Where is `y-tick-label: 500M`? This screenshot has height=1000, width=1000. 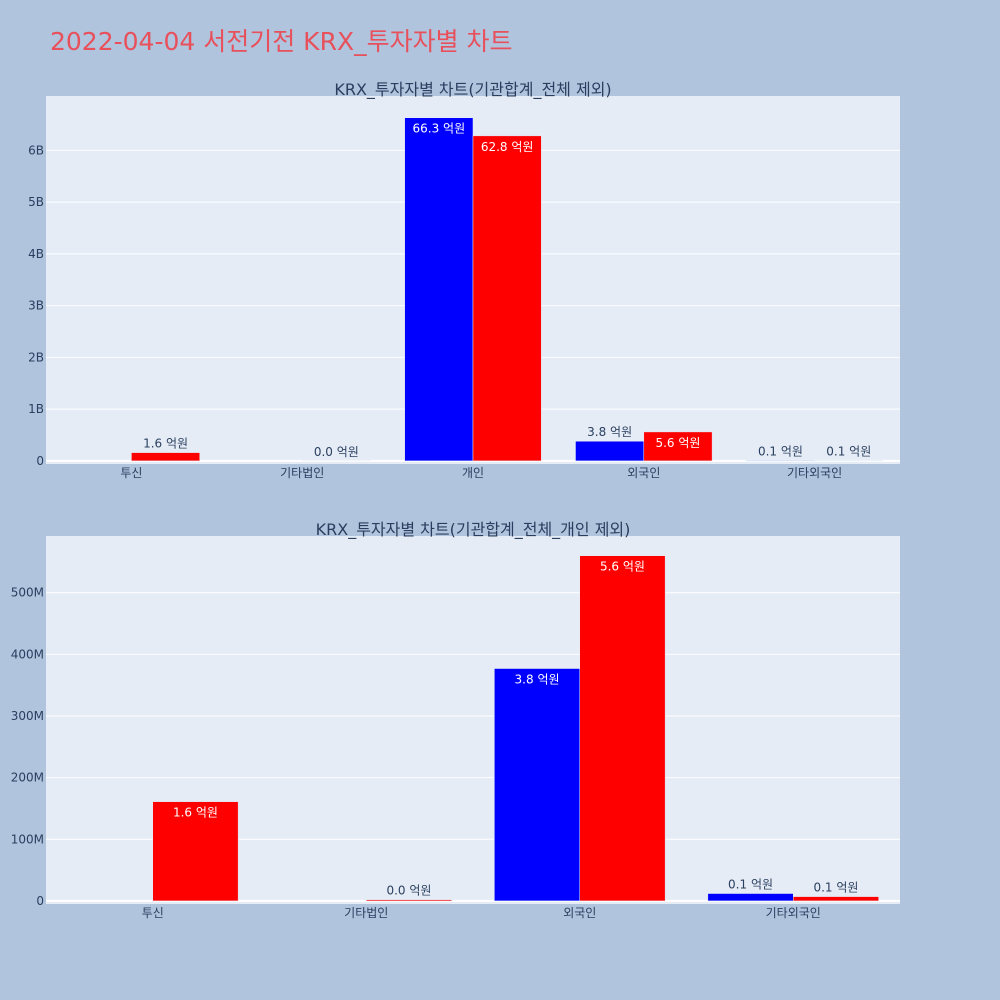 y-tick-label: 500M is located at coordinates (27, 593).